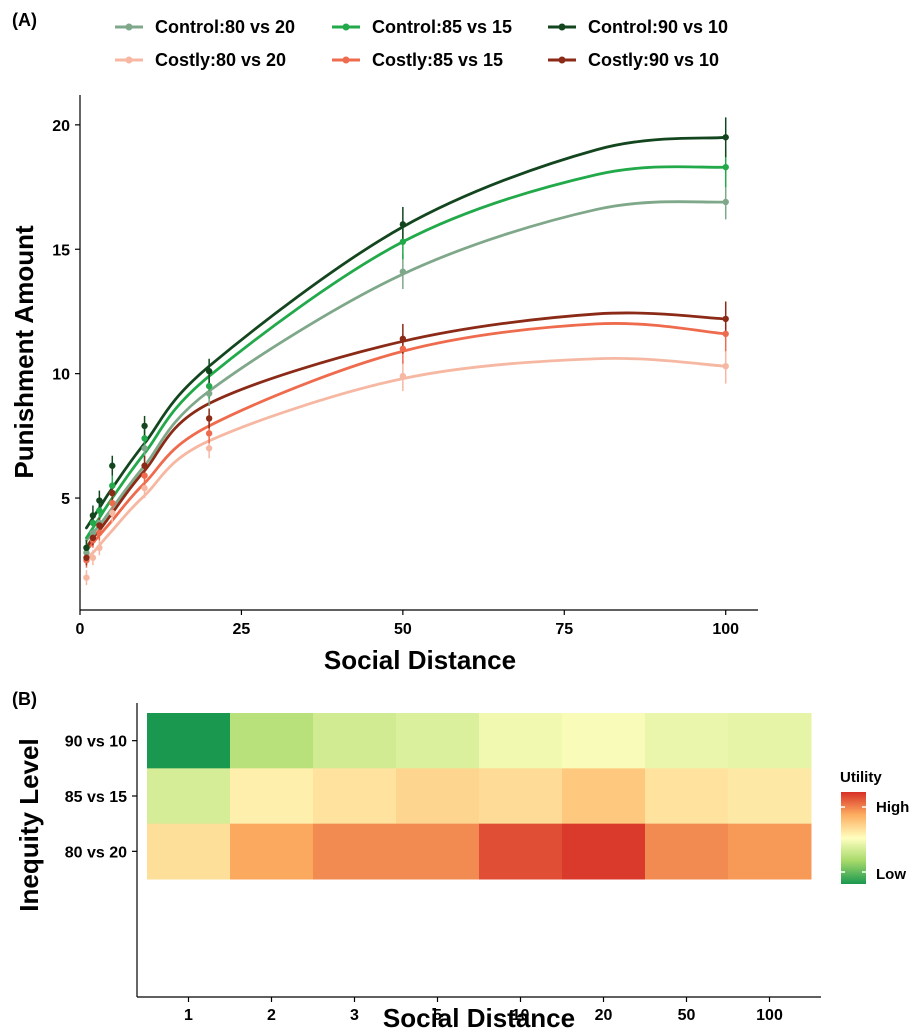 This screenshot has height=1033, width=916. What do you see at coordinates (271, 1015) in the screenshot?
I see `heatmap-x-tick-label: 2` at bounding box center [271, 1015].